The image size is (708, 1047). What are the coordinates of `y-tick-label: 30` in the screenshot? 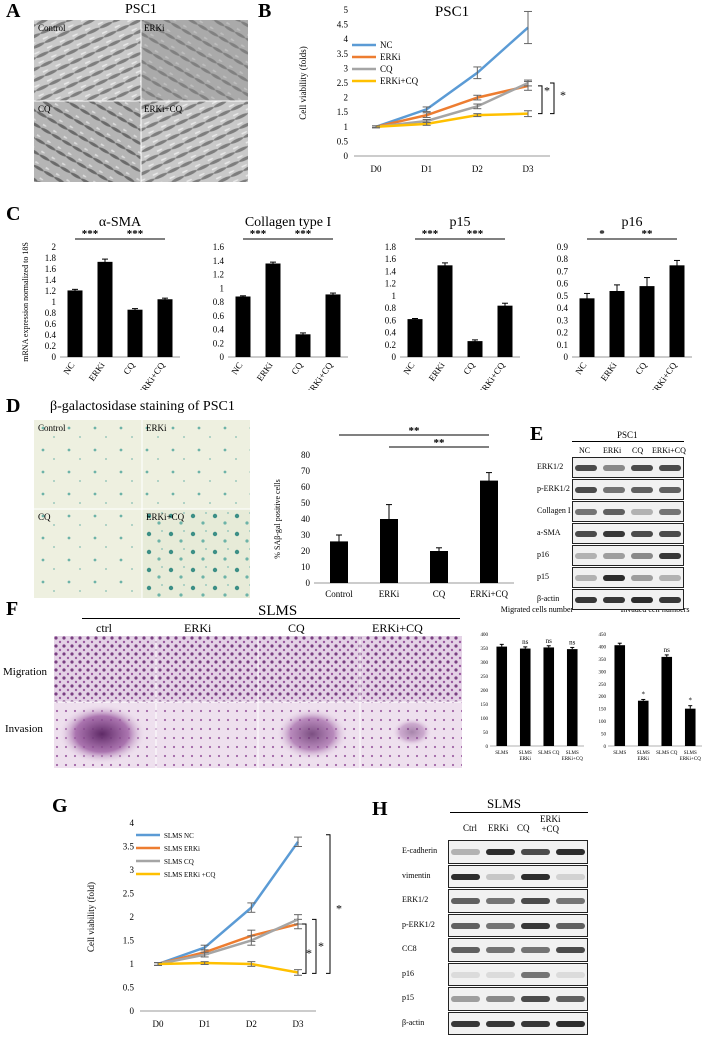 It's located at (306, 535).